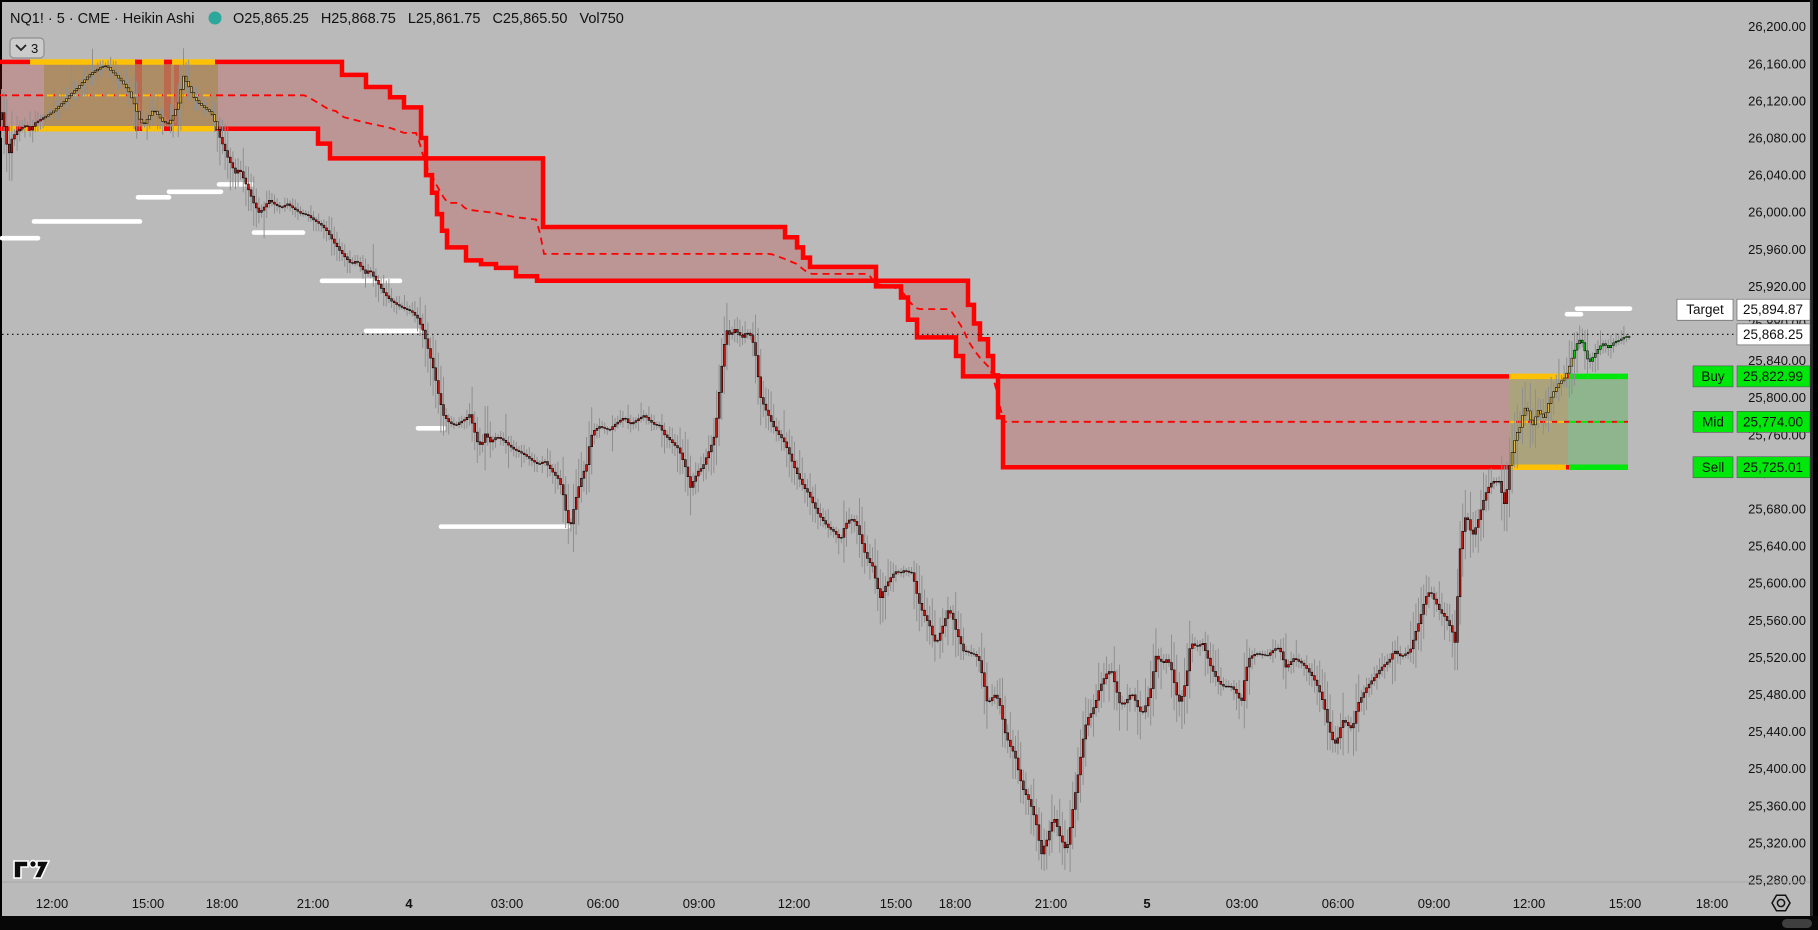 The height and width of the screenshot is (930, 1818). Describe the element at coordinates (34, 48) in the screenshot. I see `indicator-count: 3` at that location.